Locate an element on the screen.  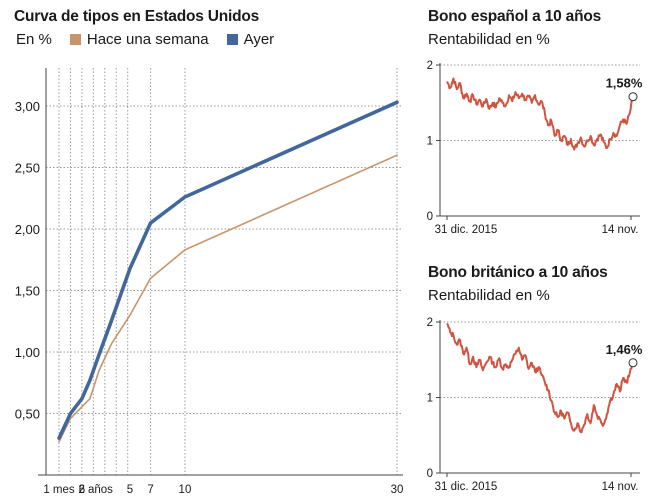
legend-swatch-yesterday is located at coordinates (232, 39).